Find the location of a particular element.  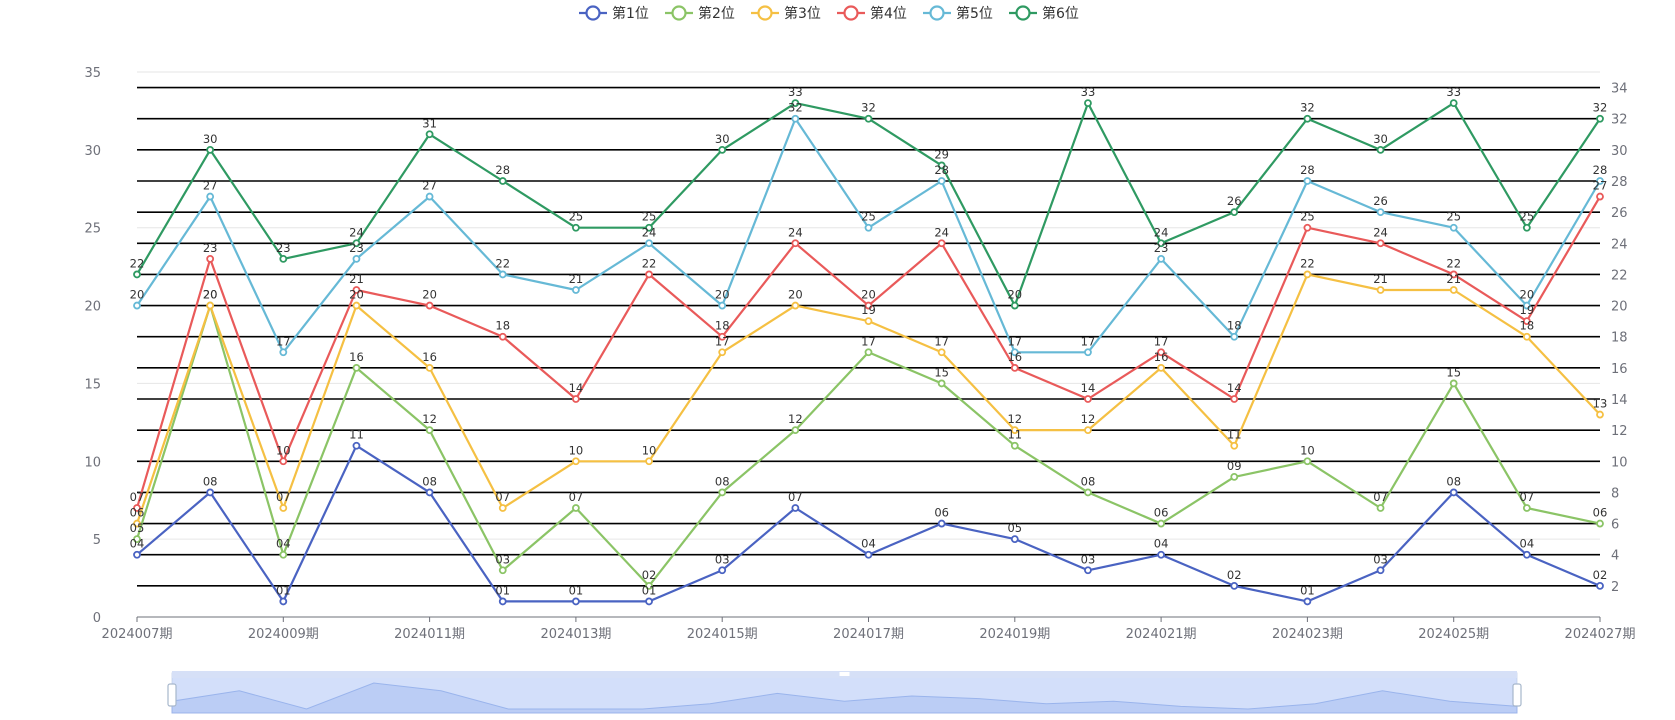

legend-item: 第1位 is located at coordinates (614, 13).